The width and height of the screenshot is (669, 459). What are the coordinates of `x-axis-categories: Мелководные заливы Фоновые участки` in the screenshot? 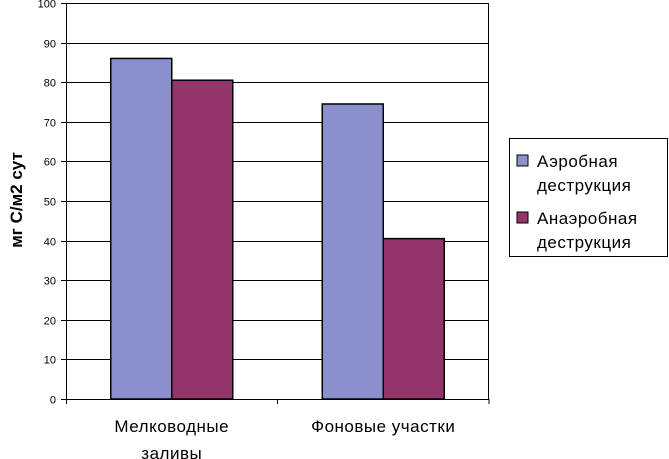 It's located at (284, 438).